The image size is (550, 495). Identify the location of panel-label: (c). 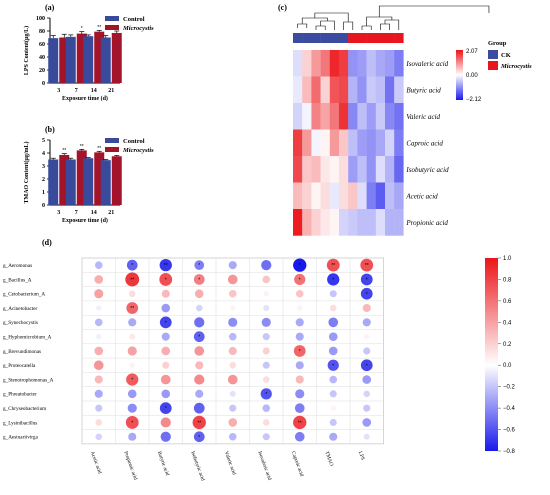
(282, 7).